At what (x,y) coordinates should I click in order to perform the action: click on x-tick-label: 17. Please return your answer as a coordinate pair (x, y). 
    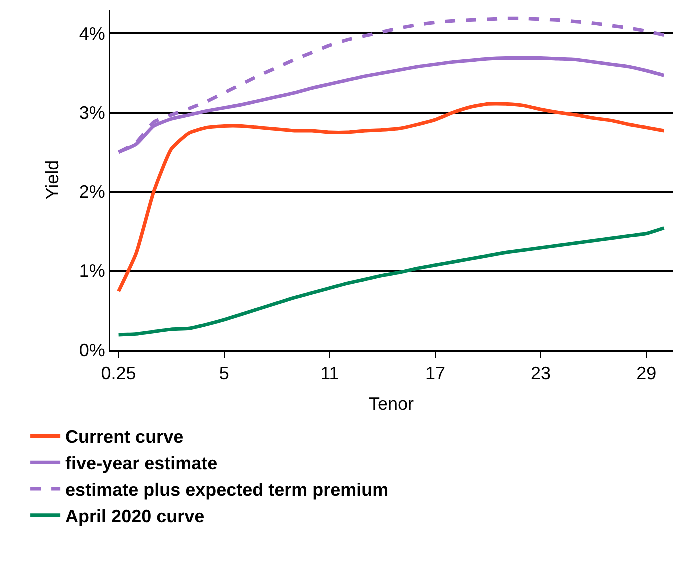
    Looking at the image, I should click on (435, 373).